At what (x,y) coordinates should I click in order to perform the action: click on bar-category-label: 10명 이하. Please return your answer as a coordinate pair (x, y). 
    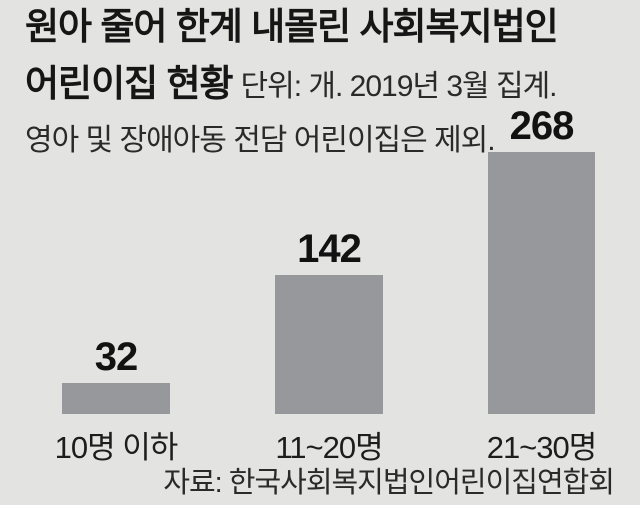
    Looking at the image, I should click on (116, 447).